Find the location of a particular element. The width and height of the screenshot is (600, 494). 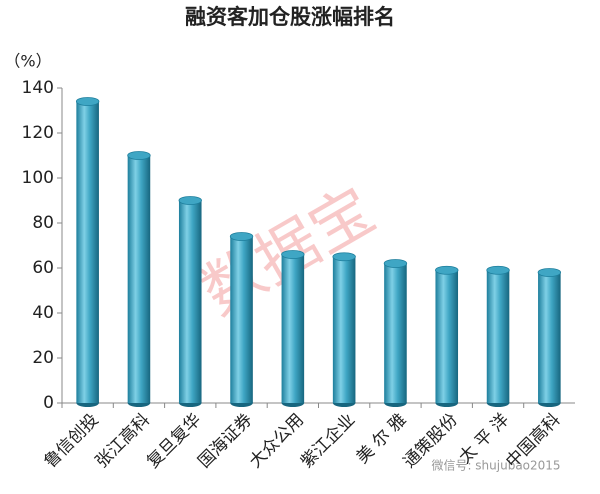

y-tick-label: 80 is located at coordinates (43, 223).